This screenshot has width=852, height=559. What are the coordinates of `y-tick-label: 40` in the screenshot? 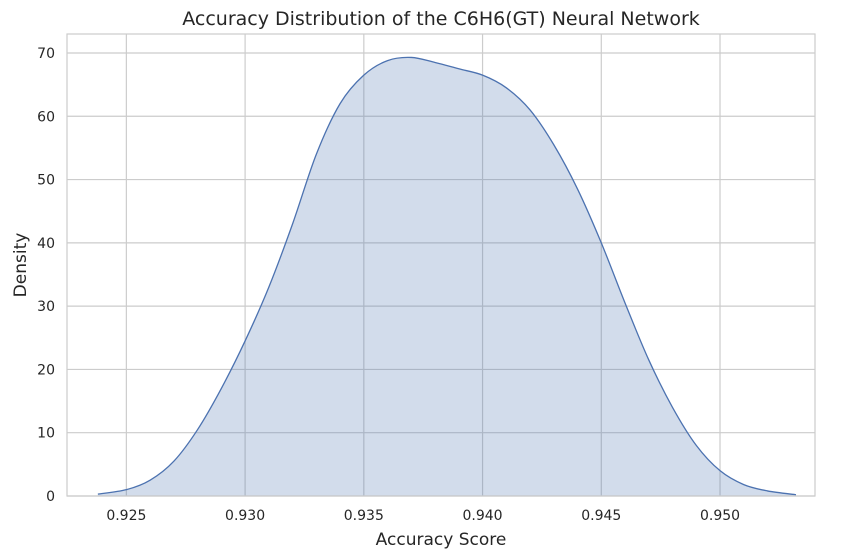 It's located at (46, 244).